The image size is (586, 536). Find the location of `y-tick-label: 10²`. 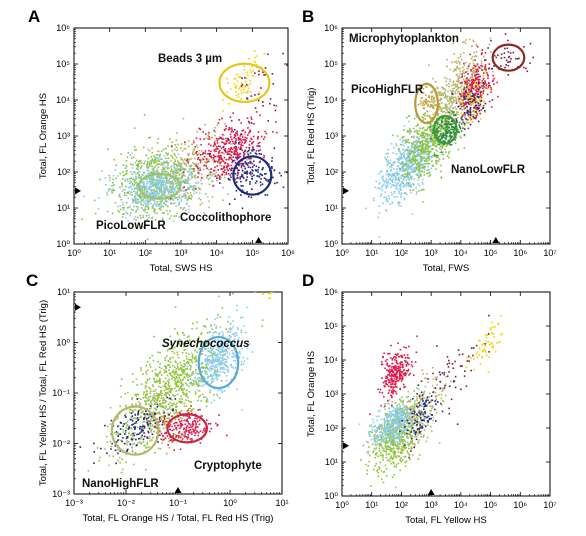

y-tick-label: 10² is located at coordinates (63, 172).